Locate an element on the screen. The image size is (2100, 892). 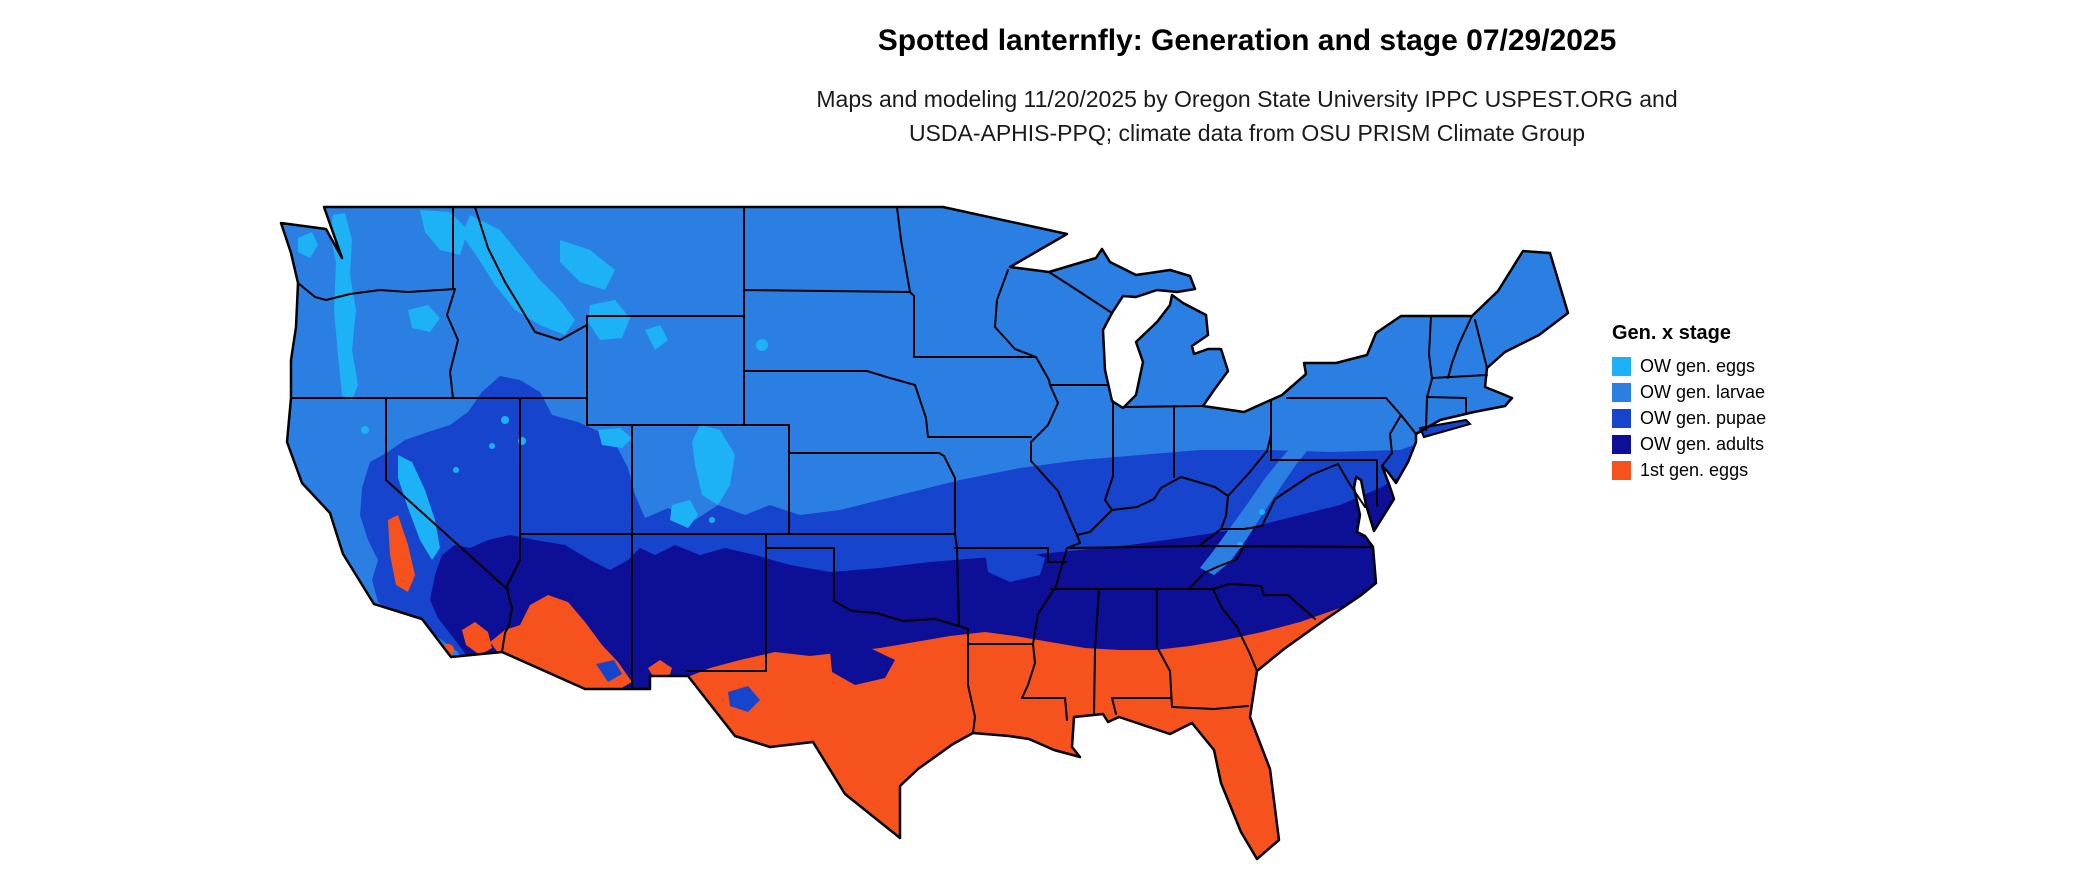
legend-label-first-gen-eggs: 1st gen. eggs is located at coordinates (1694, 470).